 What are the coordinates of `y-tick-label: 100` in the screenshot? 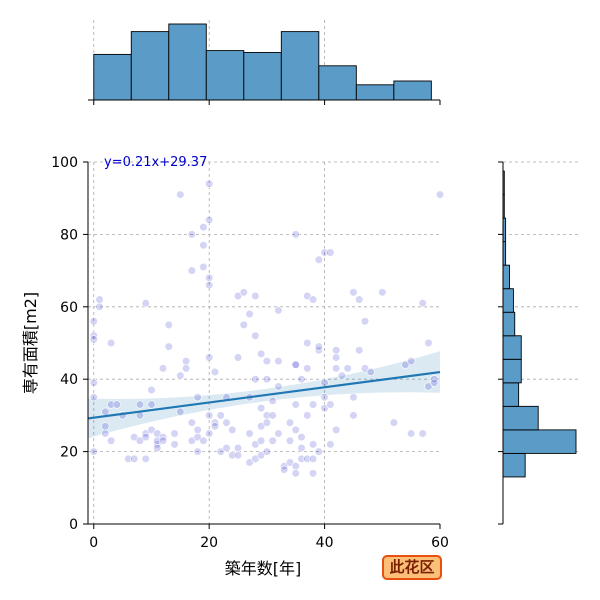 It's located at (64, 163).